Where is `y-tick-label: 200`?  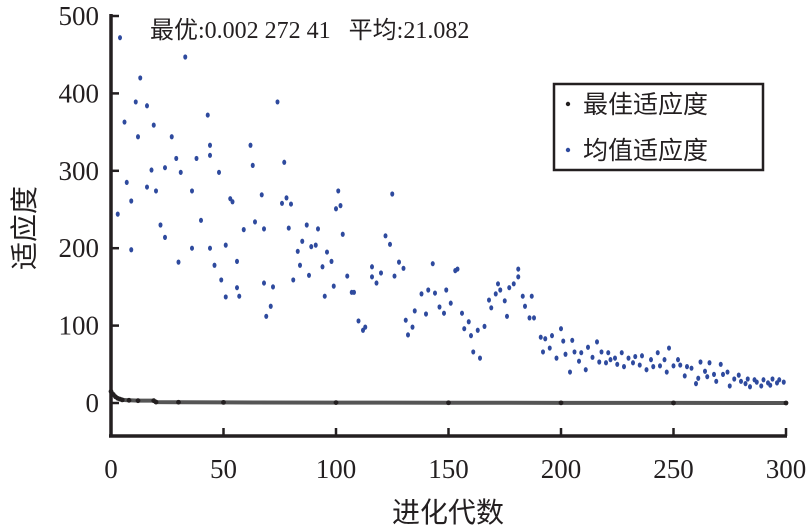 y-tick-label: 200 is located at coordinates (79, 248).